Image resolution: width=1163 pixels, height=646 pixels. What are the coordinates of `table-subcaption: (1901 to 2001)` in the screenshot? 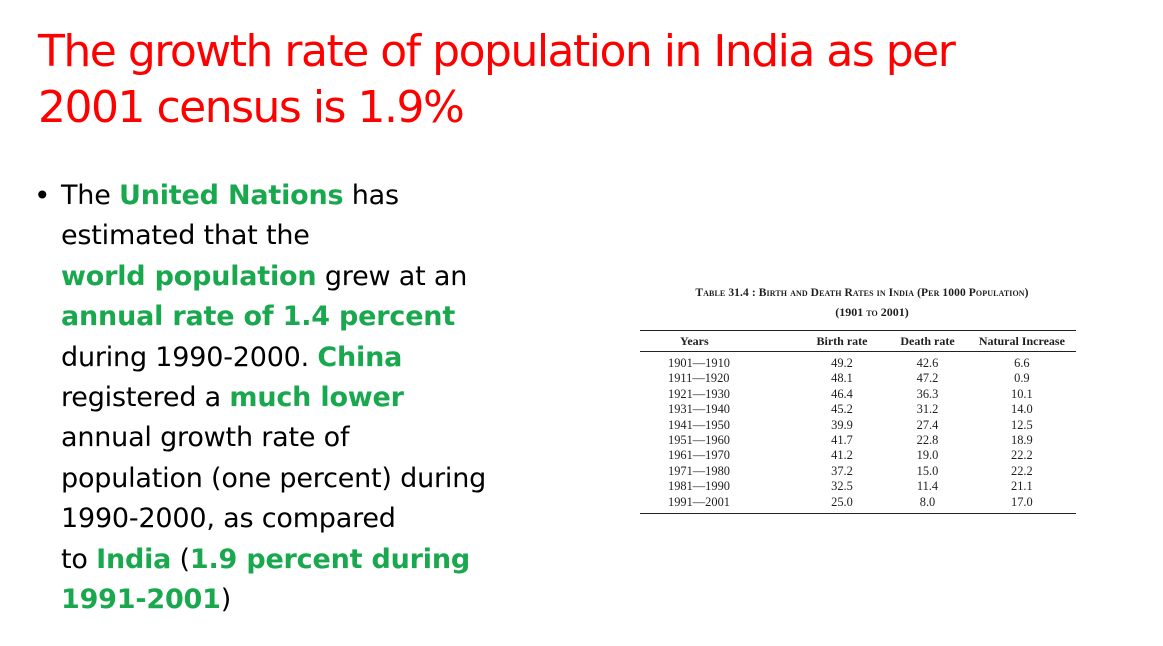 It's located at (872, 312).